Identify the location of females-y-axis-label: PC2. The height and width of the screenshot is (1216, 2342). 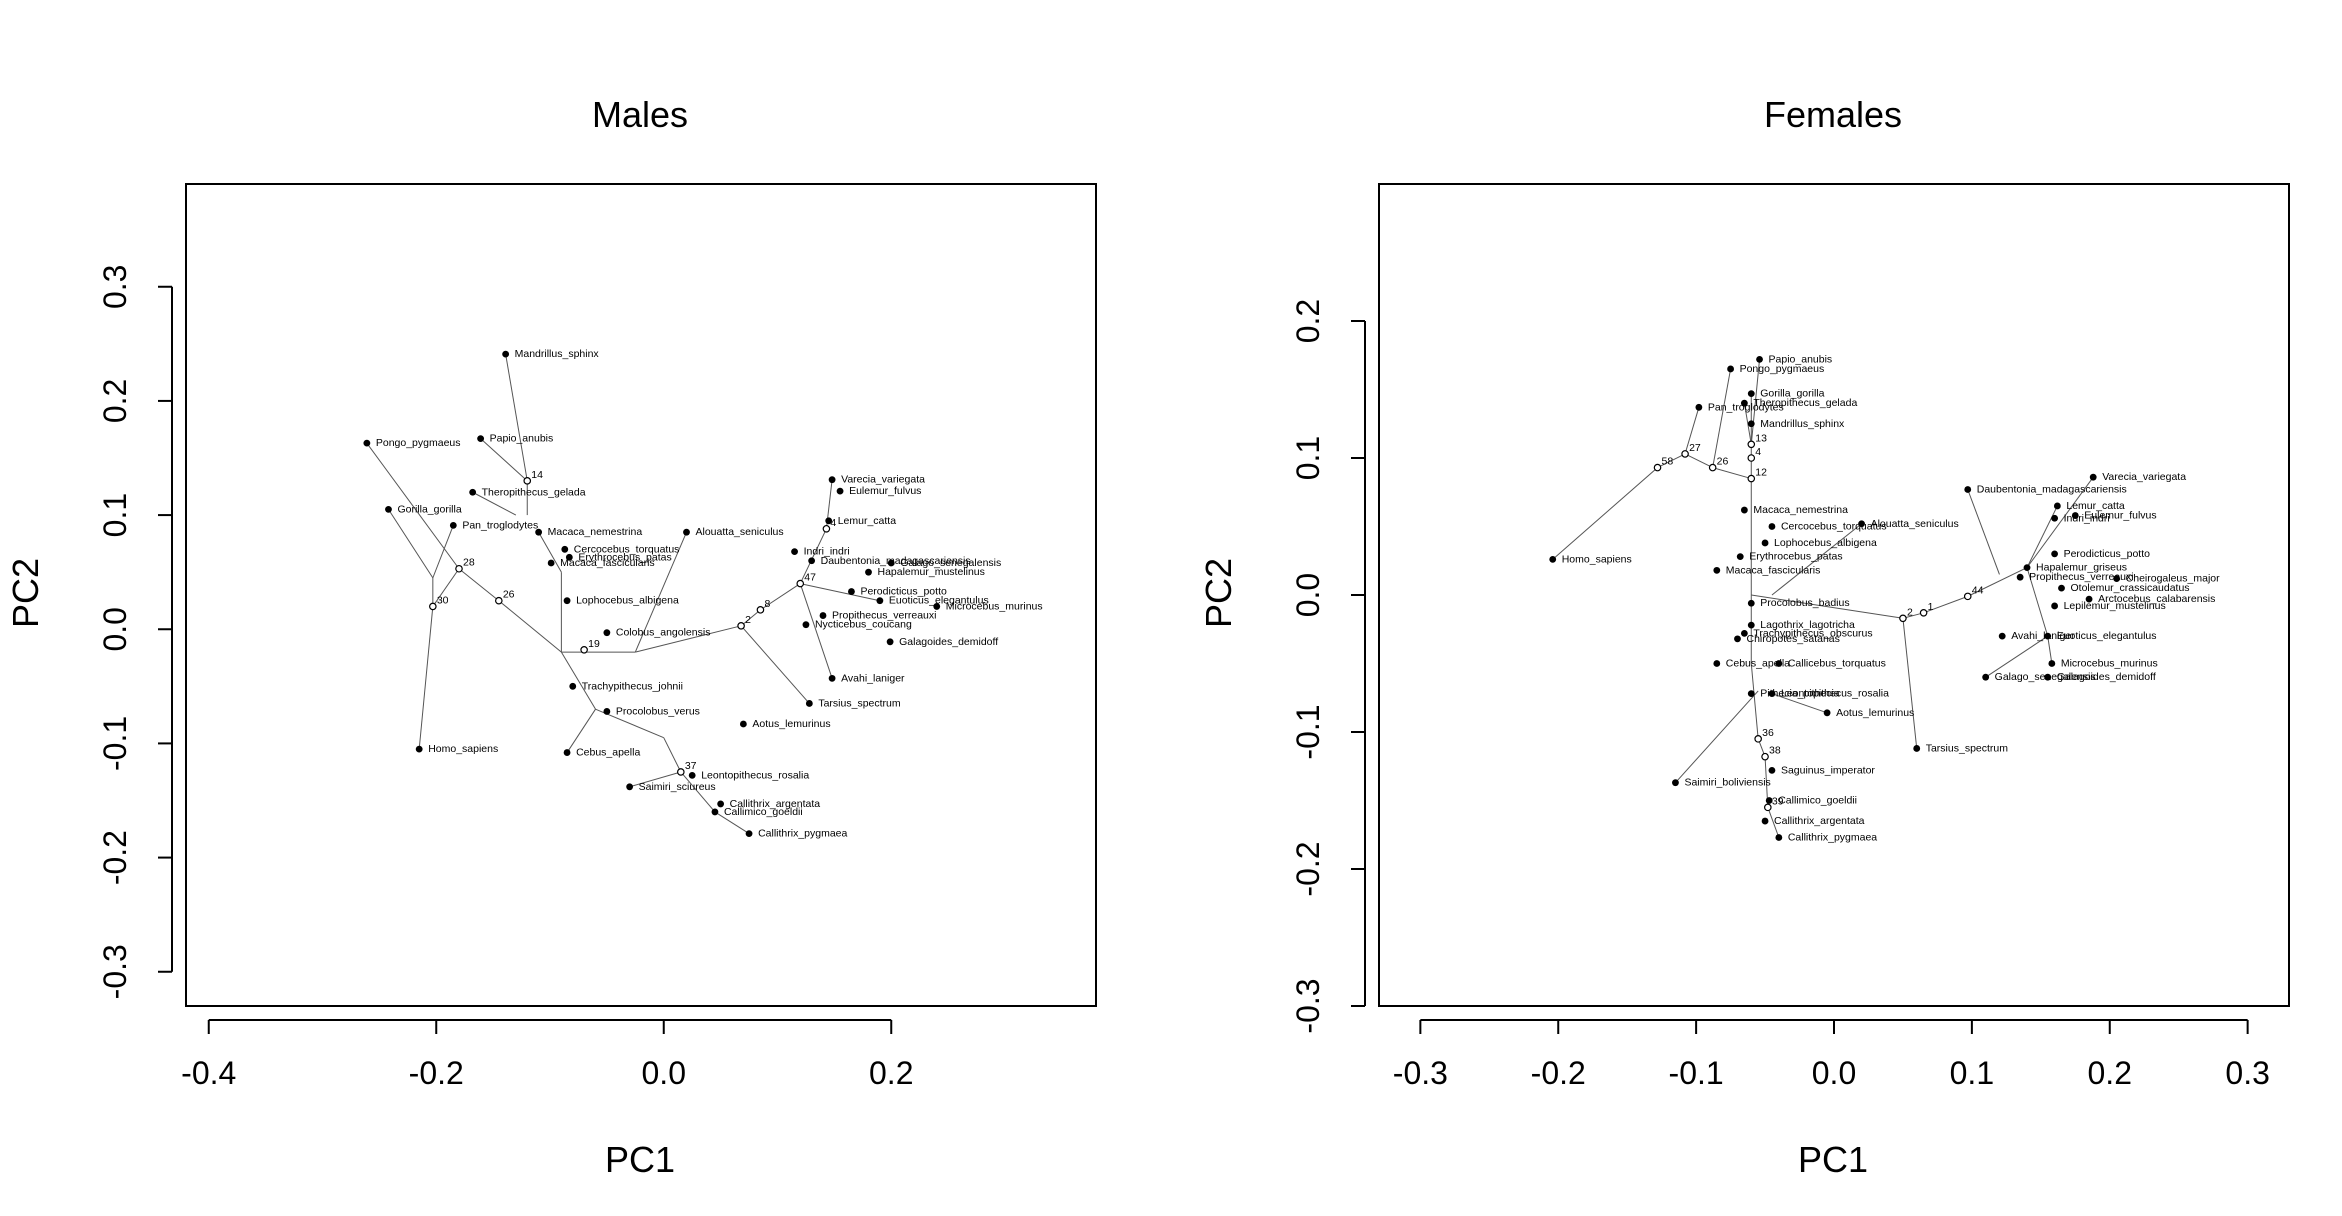
(1218, 593).